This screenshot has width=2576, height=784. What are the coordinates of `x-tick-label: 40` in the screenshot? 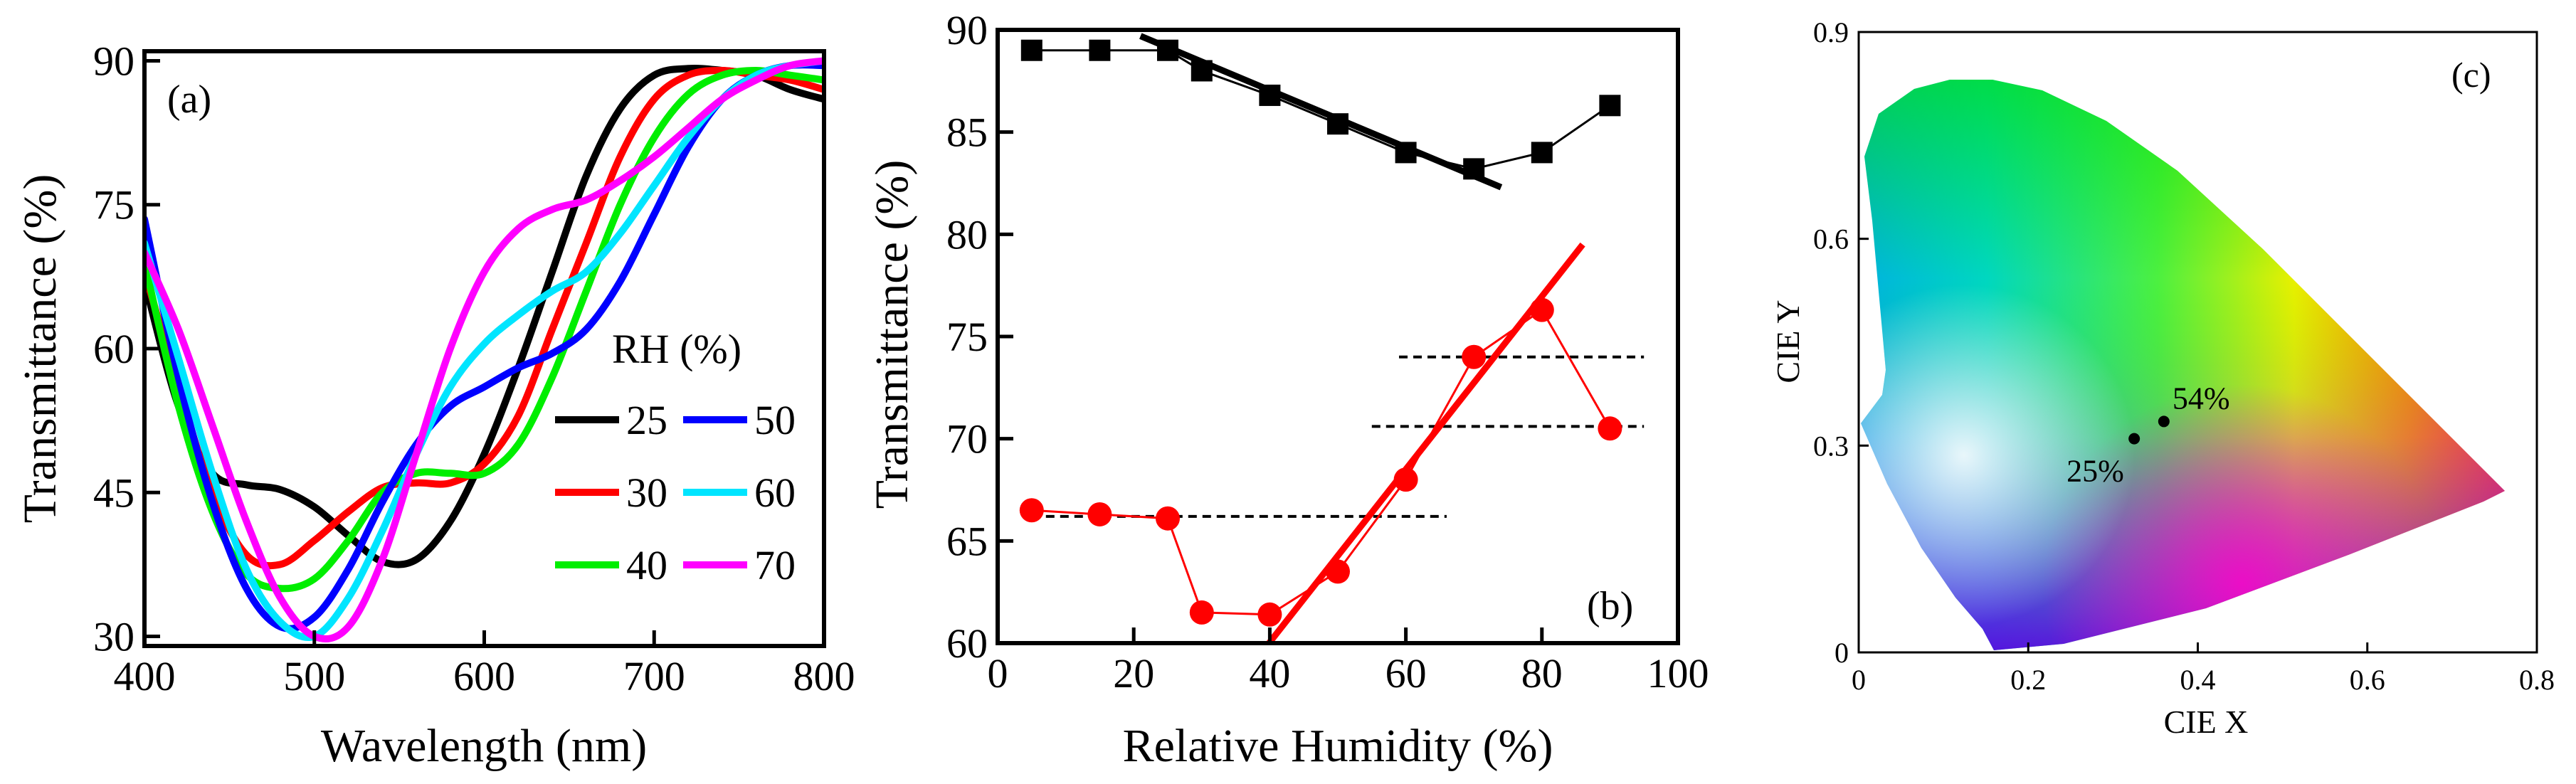 It's located at (1269, 673).